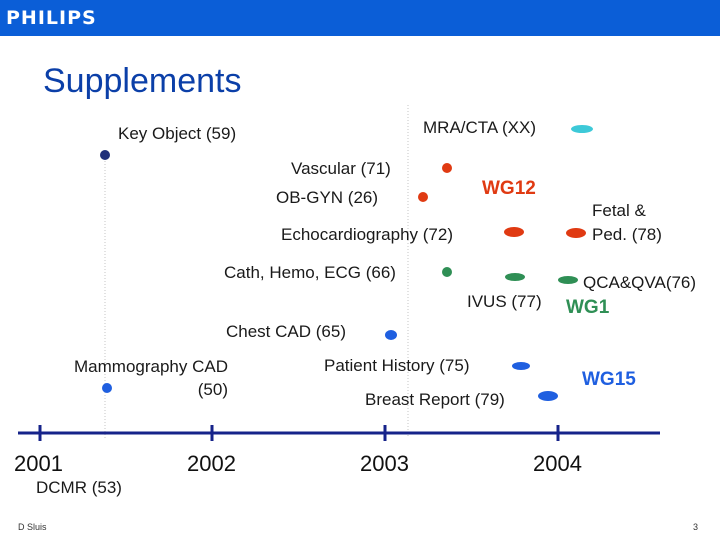  I want to click on label-ivus: IVUS (77), so click(504, 301).